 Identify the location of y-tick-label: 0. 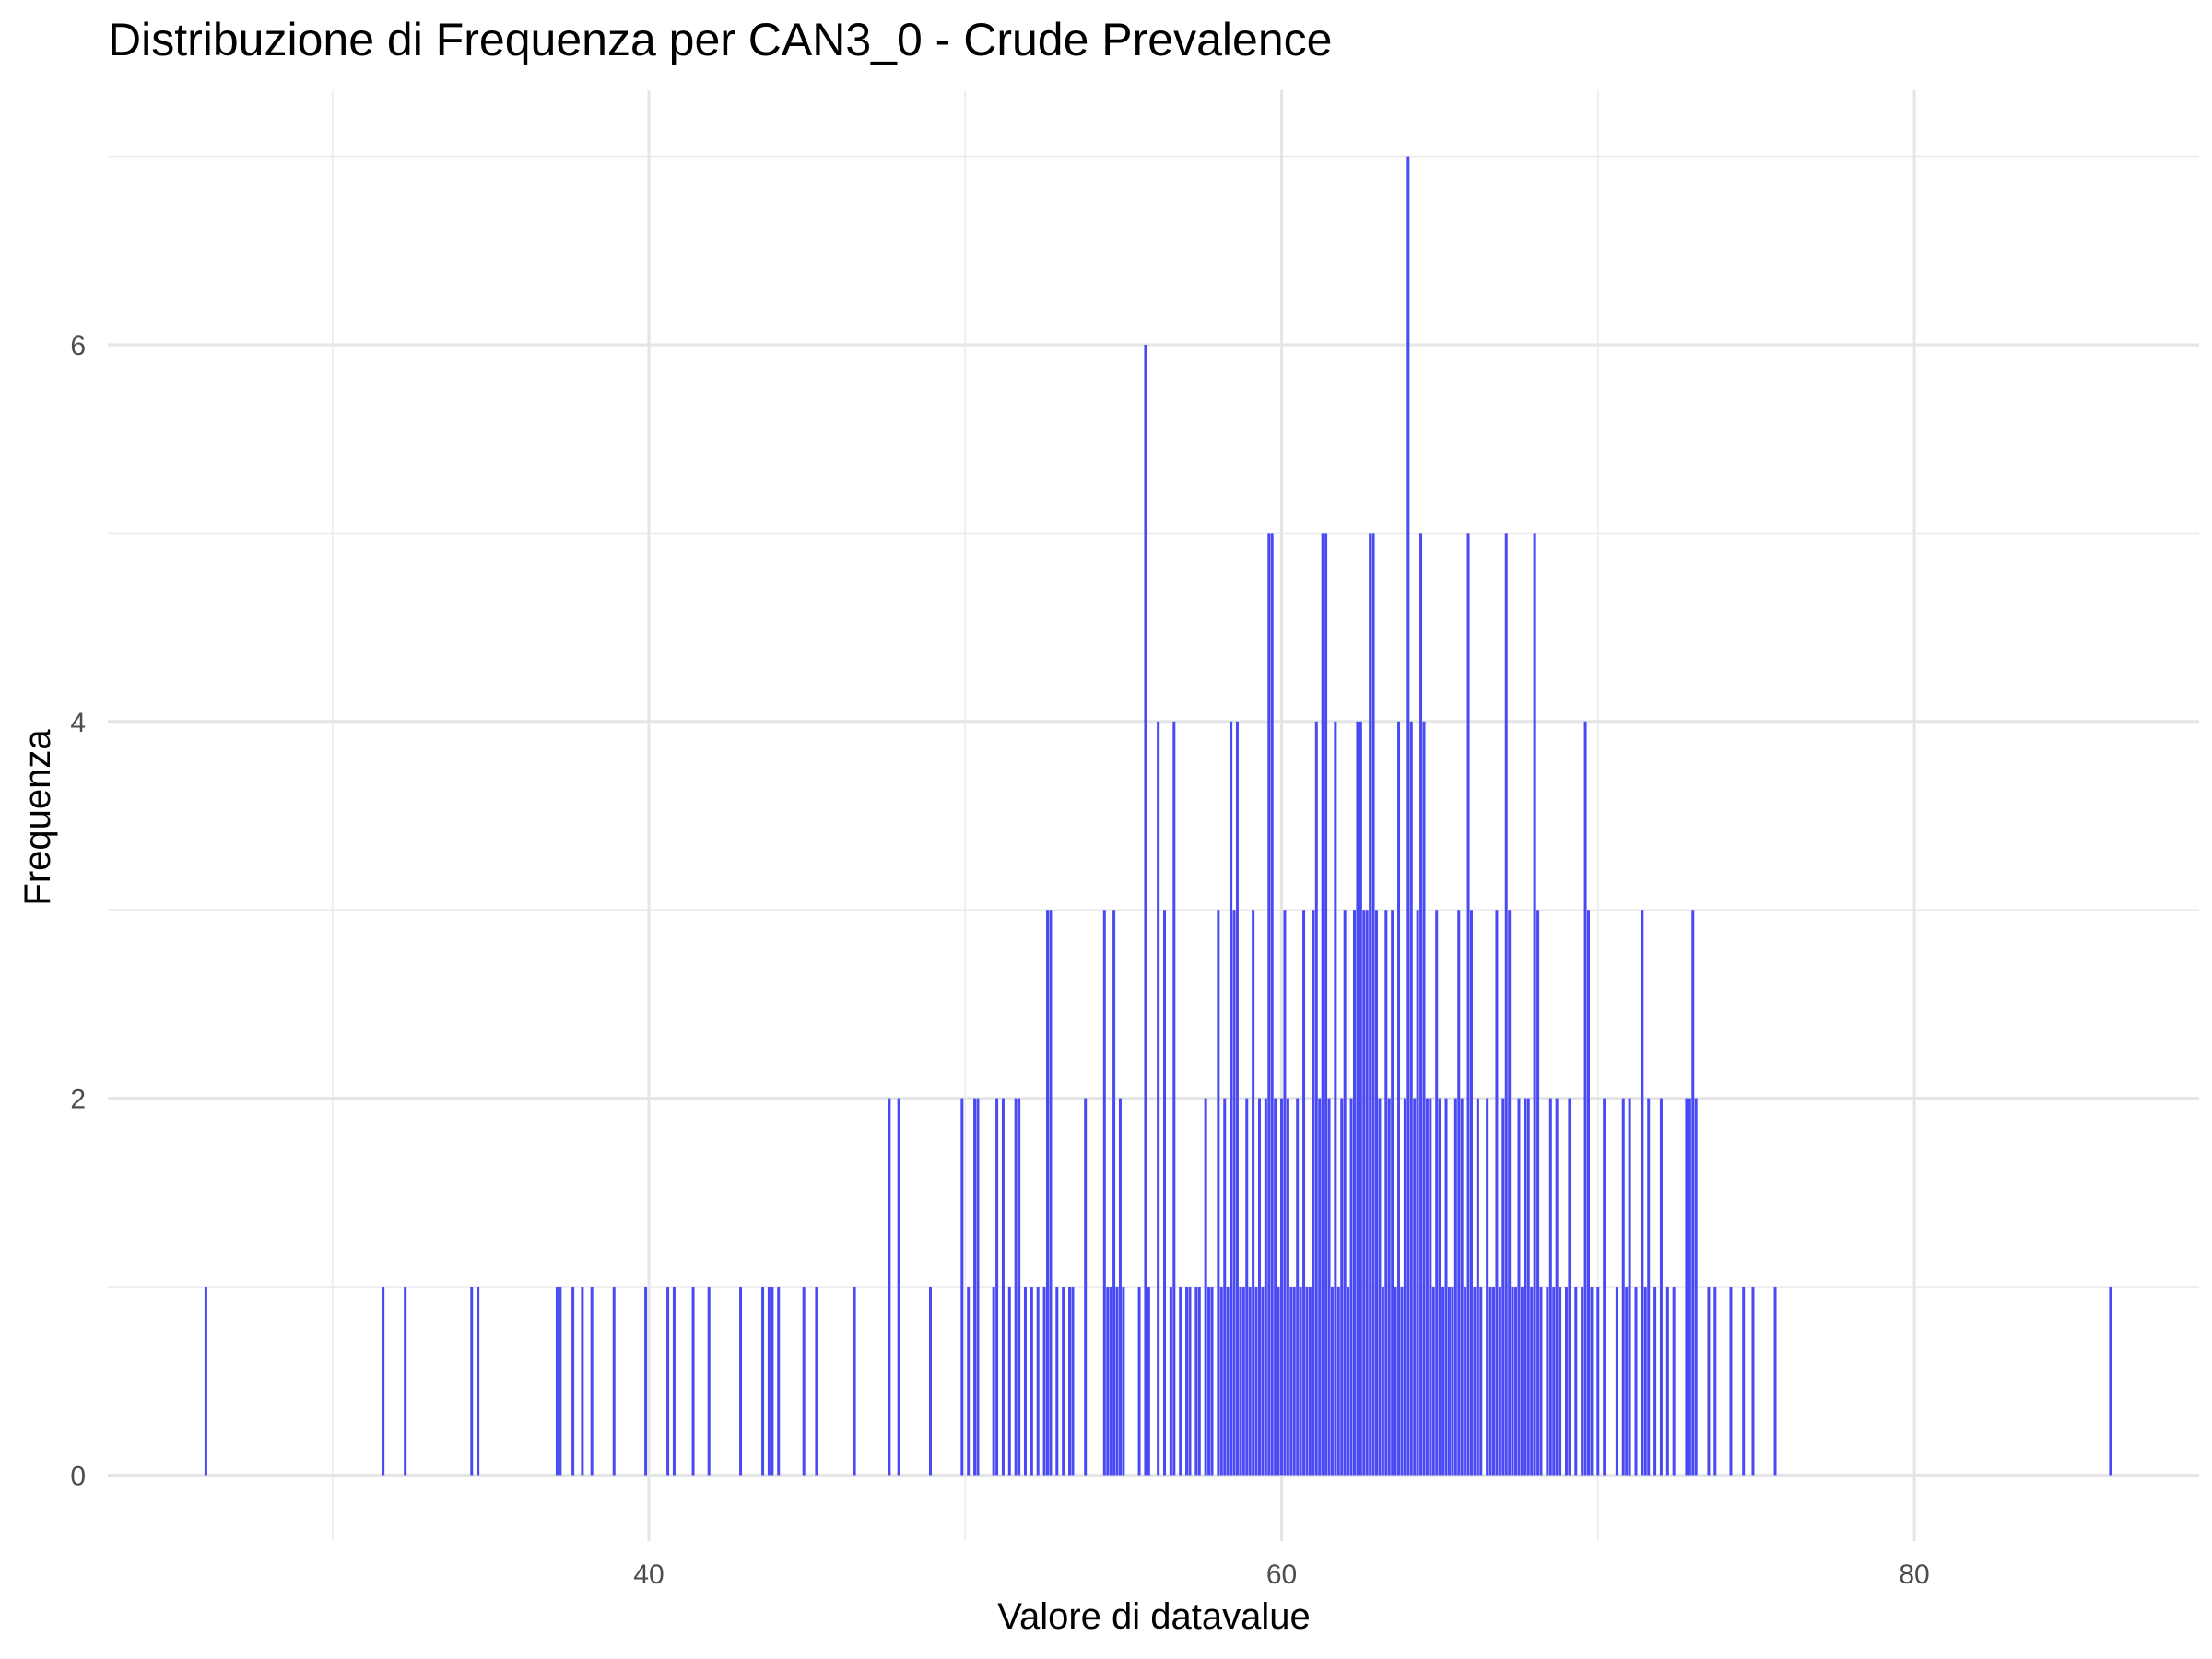
(78, 1476).